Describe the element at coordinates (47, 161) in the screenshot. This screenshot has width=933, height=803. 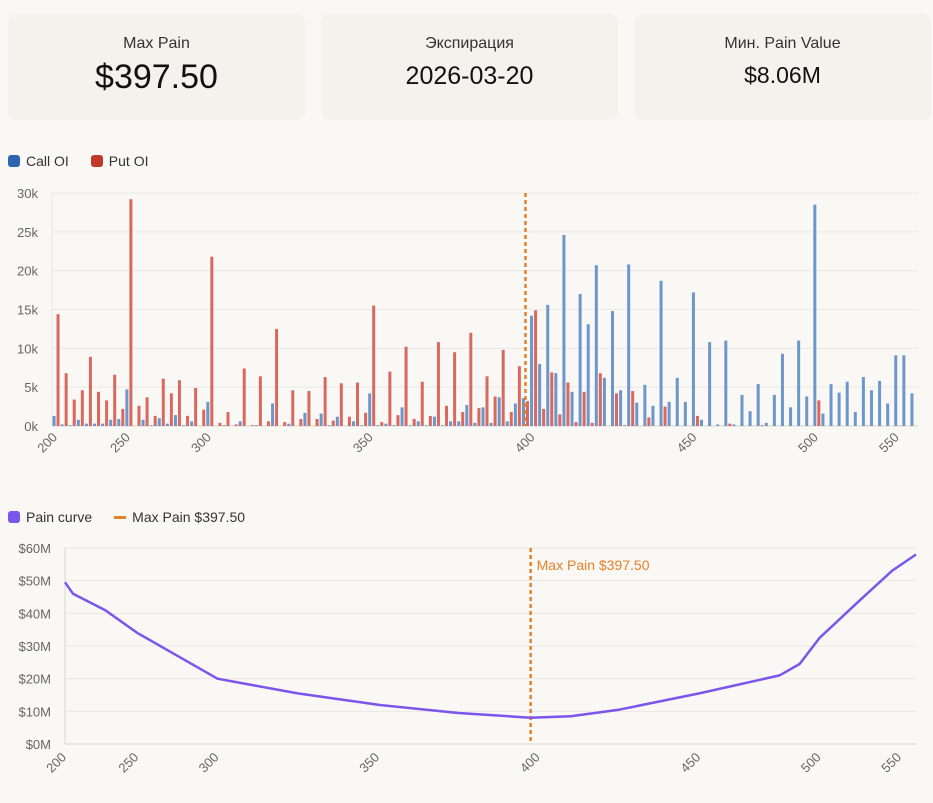
I see `legend-call-label: Call OI` at that location.